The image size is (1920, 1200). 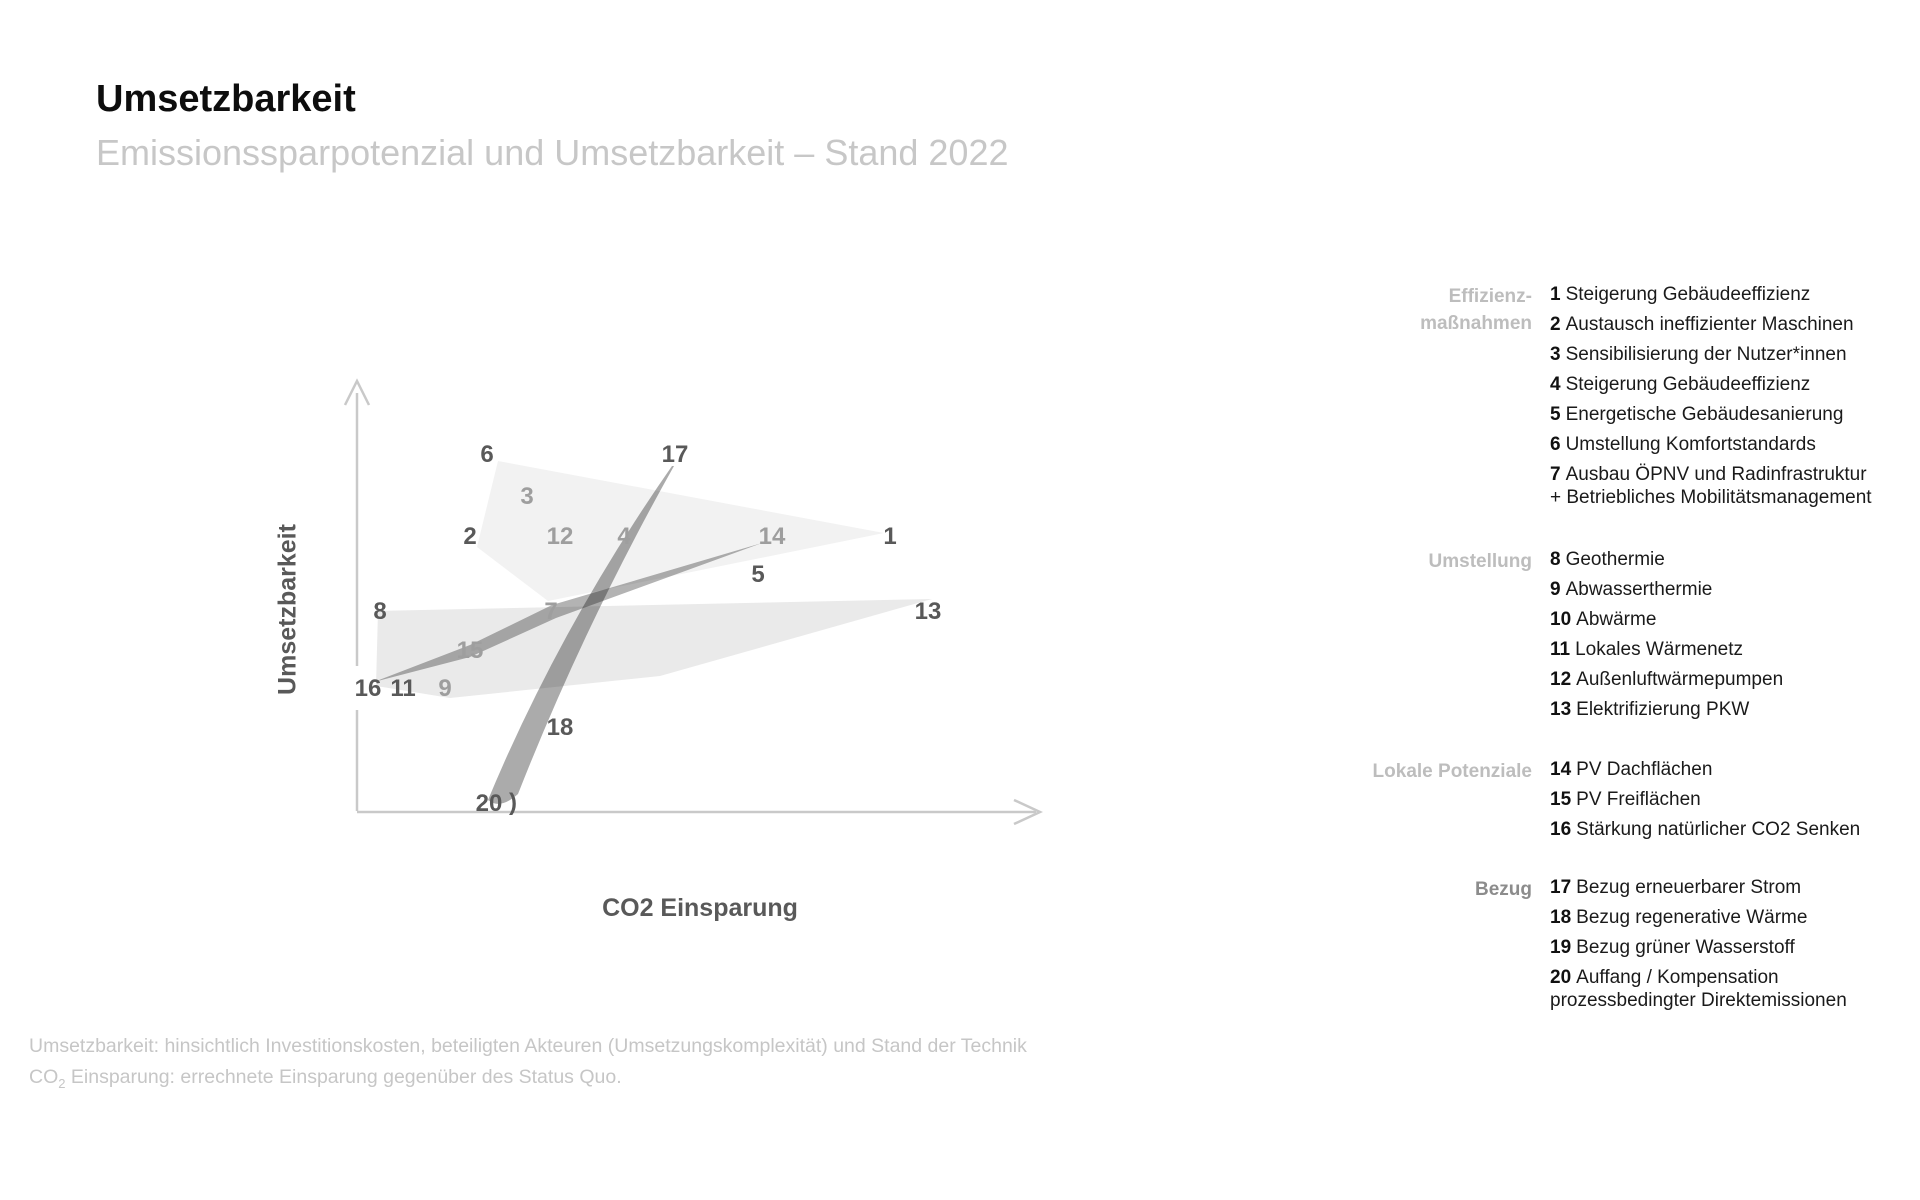 I want to click on chart-label-17: 17, so click(x=675, y=454).